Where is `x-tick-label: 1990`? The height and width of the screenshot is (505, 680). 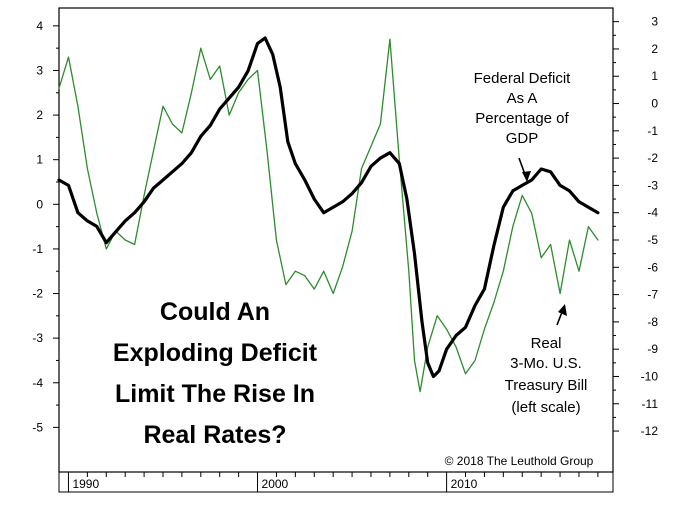
x-tick-label: 1990 is located at coordinates (85, 484).